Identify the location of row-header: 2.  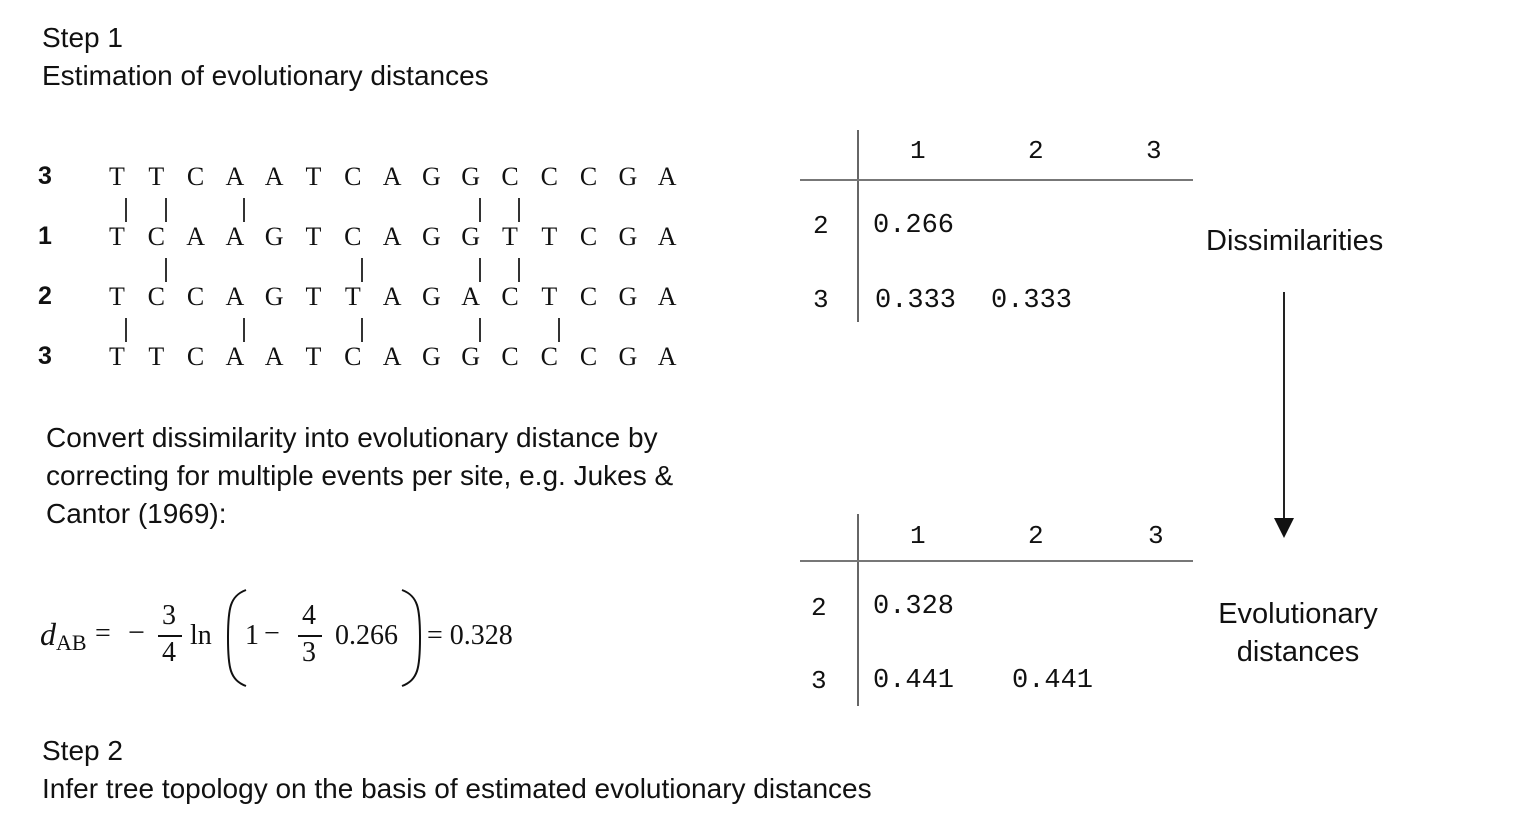
(819, 608).